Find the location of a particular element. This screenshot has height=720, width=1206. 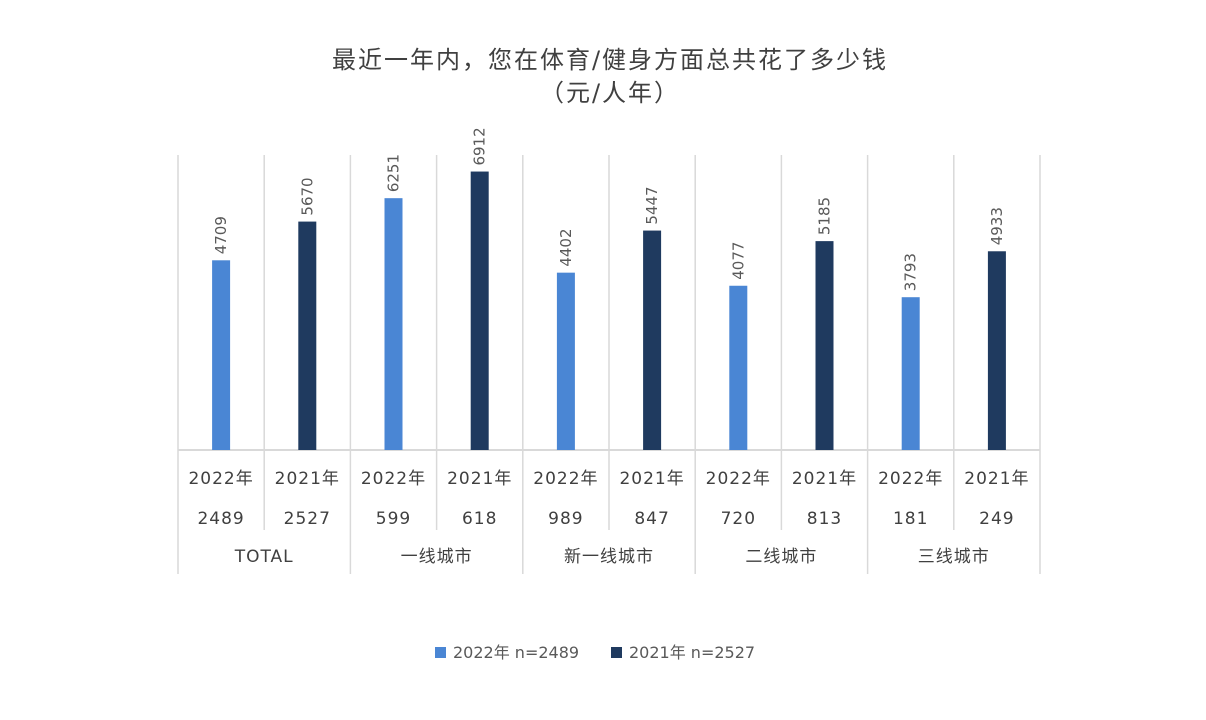

sample-size-label: 2489 is located at coordinates (220, 519).